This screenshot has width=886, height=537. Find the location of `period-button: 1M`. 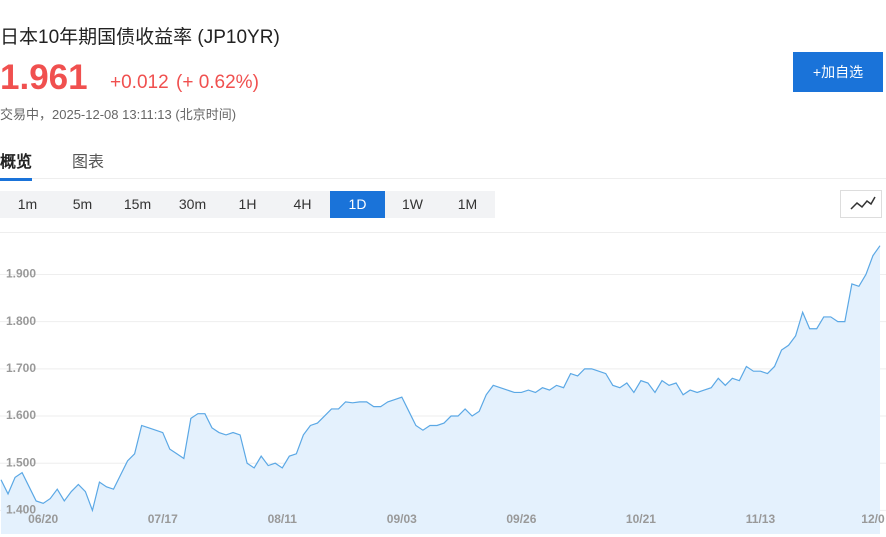

period-button: 1M is located at coordinates (467, 204).